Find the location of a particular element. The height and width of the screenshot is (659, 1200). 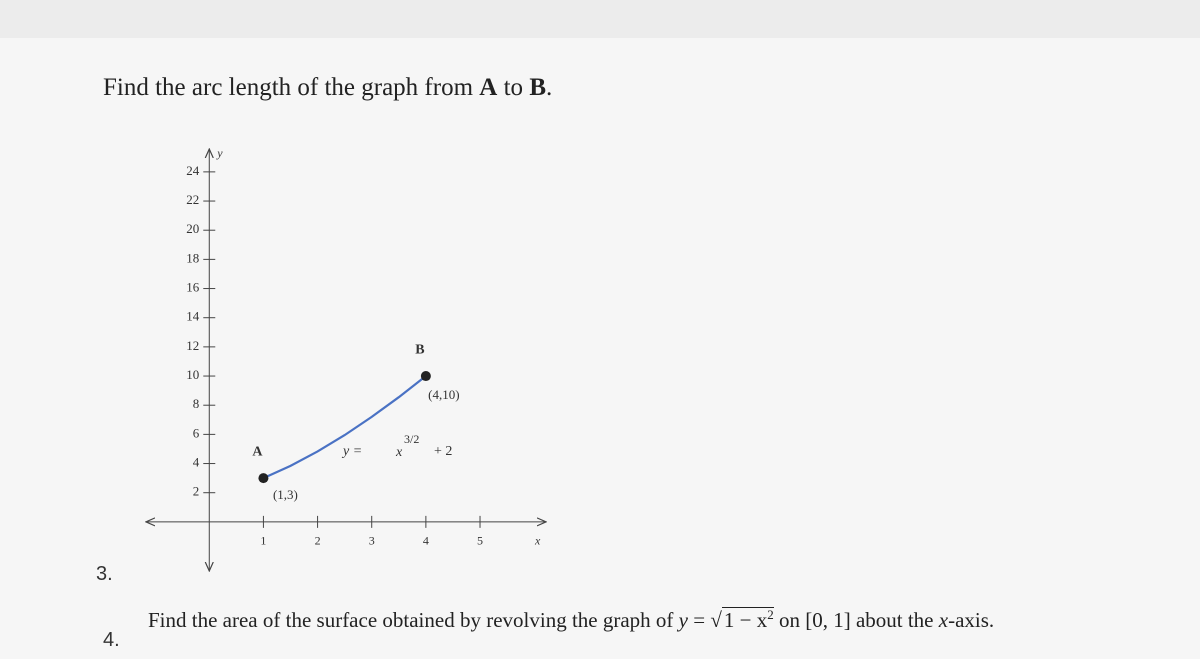

curve is located at coordinates (344, 427).